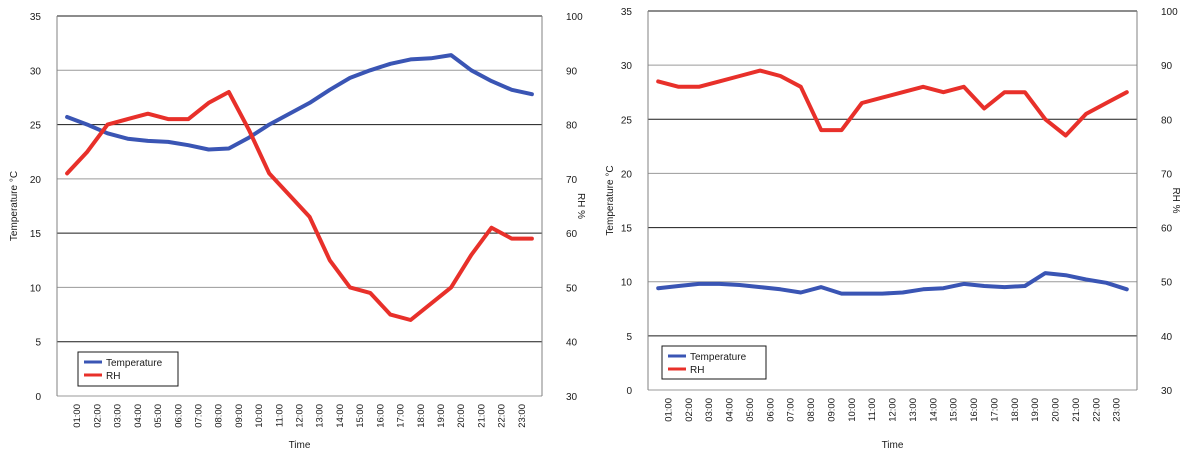 The width and height of the screenshot is (1183, 453). Describe the element at coordinates (892, 103) in the screenshot. I see `series-line-rh` at that location.